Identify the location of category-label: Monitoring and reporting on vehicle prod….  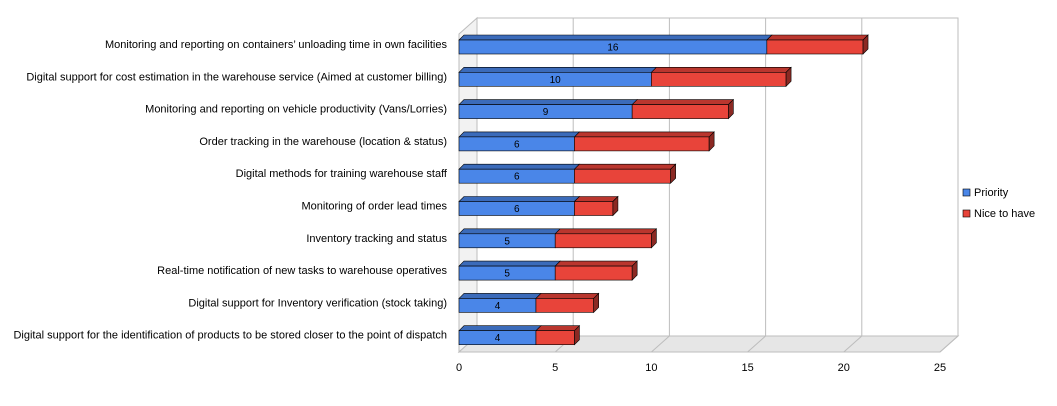
(296, 110).